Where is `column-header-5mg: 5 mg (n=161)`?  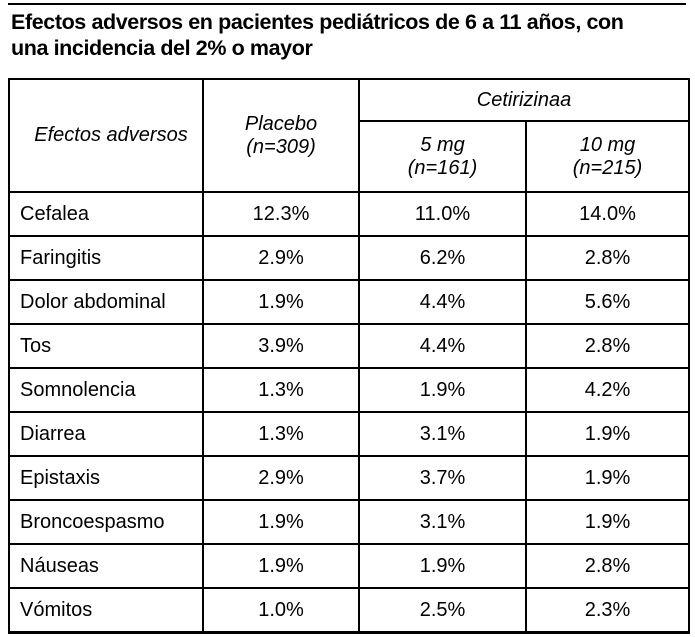
column-header-5mg: 5 mg (n=161) is located at coordinates (442, 156).